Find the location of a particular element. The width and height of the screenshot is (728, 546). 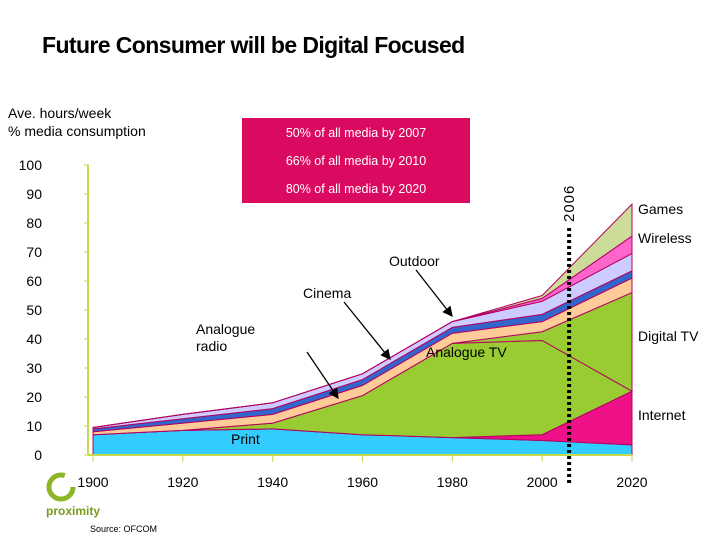

year-2006-marker-label: 2006 is located at coordinates (569, 203).